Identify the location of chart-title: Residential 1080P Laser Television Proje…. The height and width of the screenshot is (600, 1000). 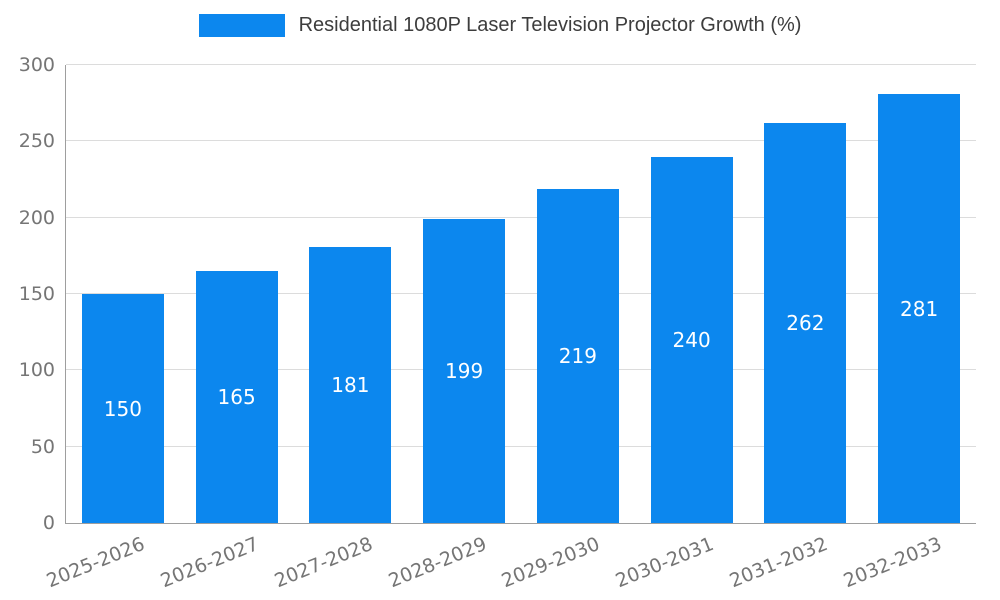
(550, 25).